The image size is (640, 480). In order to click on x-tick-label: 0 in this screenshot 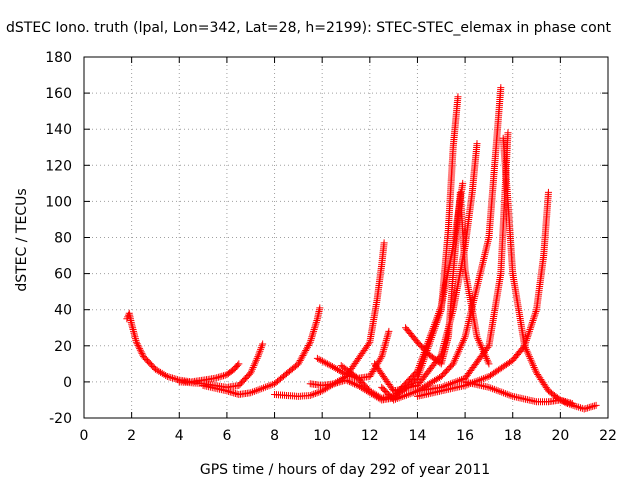, I will do `click(84, 436)`.